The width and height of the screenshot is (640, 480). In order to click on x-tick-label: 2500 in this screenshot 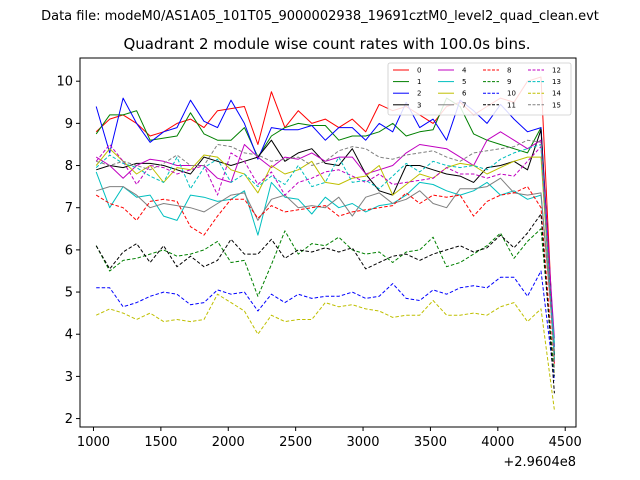, I will do `click(295, 442)`.